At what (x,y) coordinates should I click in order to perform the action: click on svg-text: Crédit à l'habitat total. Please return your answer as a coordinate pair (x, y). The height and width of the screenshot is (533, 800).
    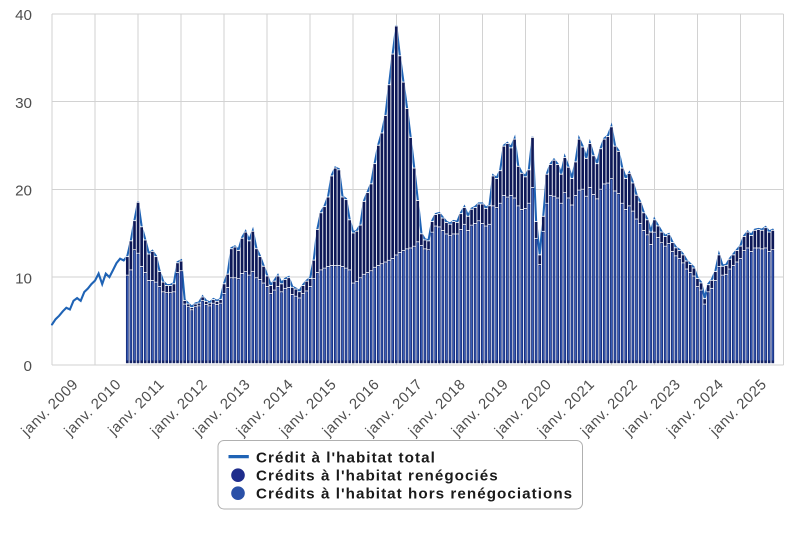
    Looking at the image, I should click on (346, 458).